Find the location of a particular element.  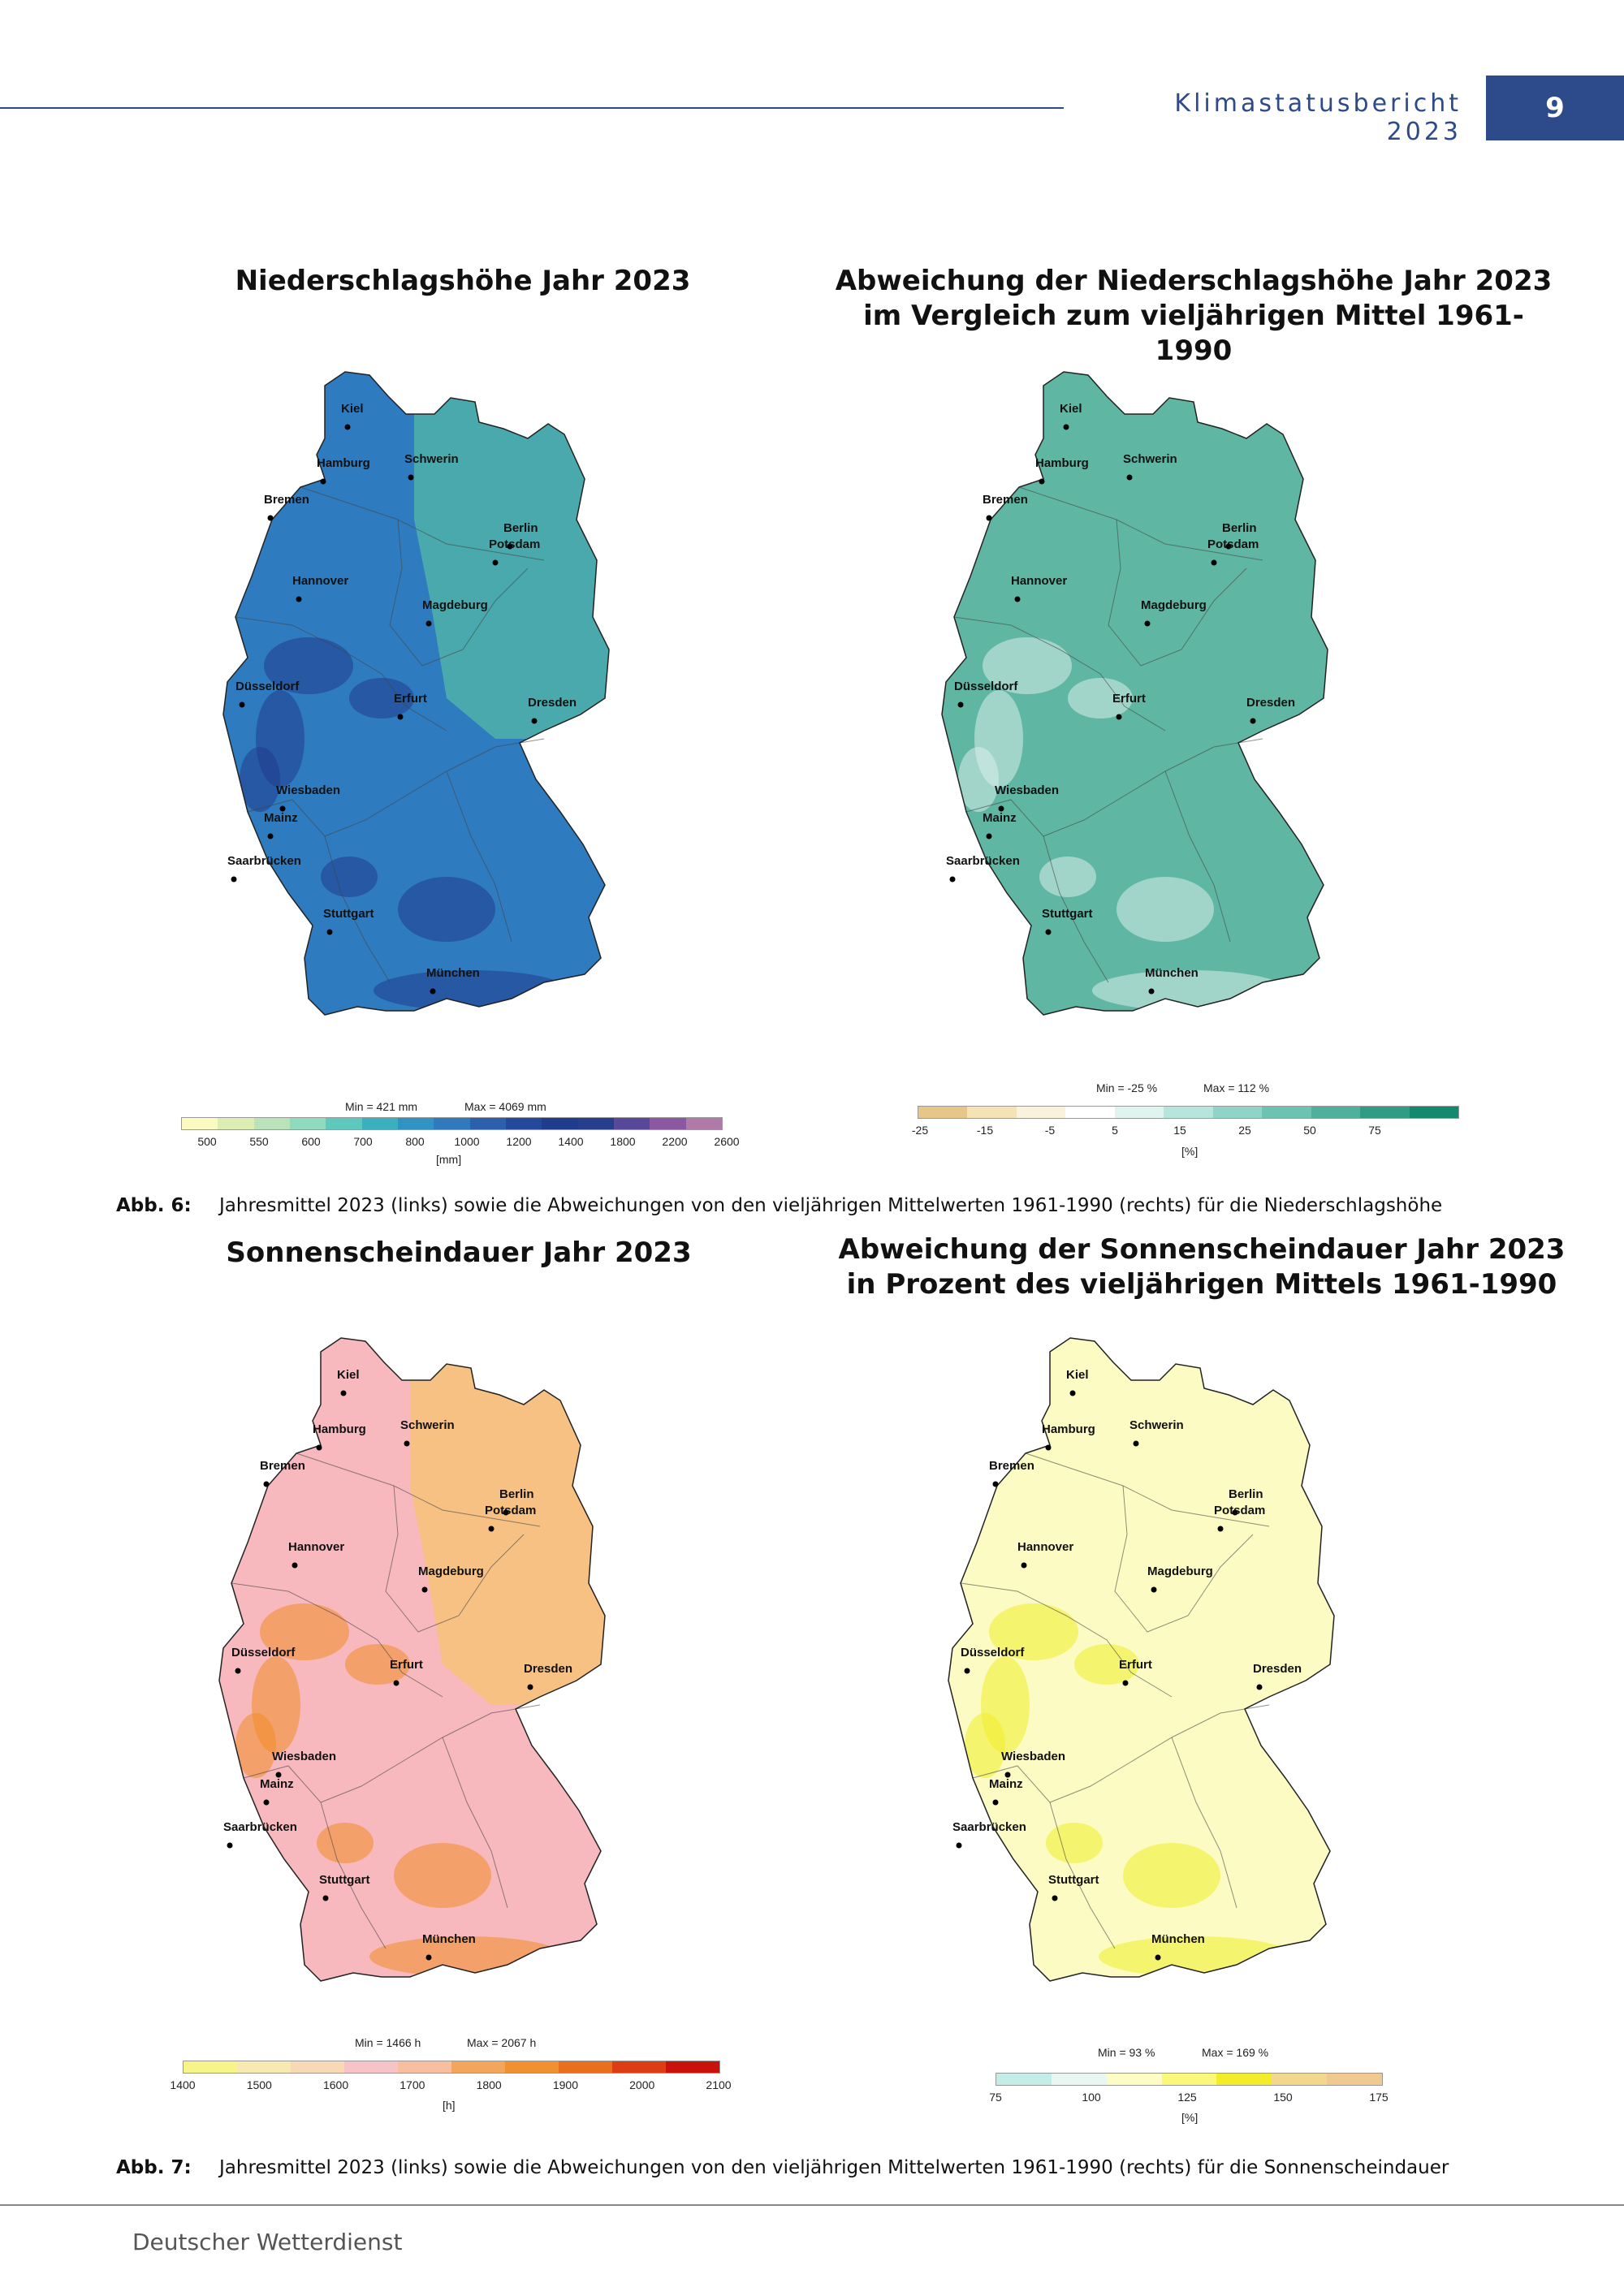

colorbar-tick-label: 25 is located at coordinates (1244, 1131).